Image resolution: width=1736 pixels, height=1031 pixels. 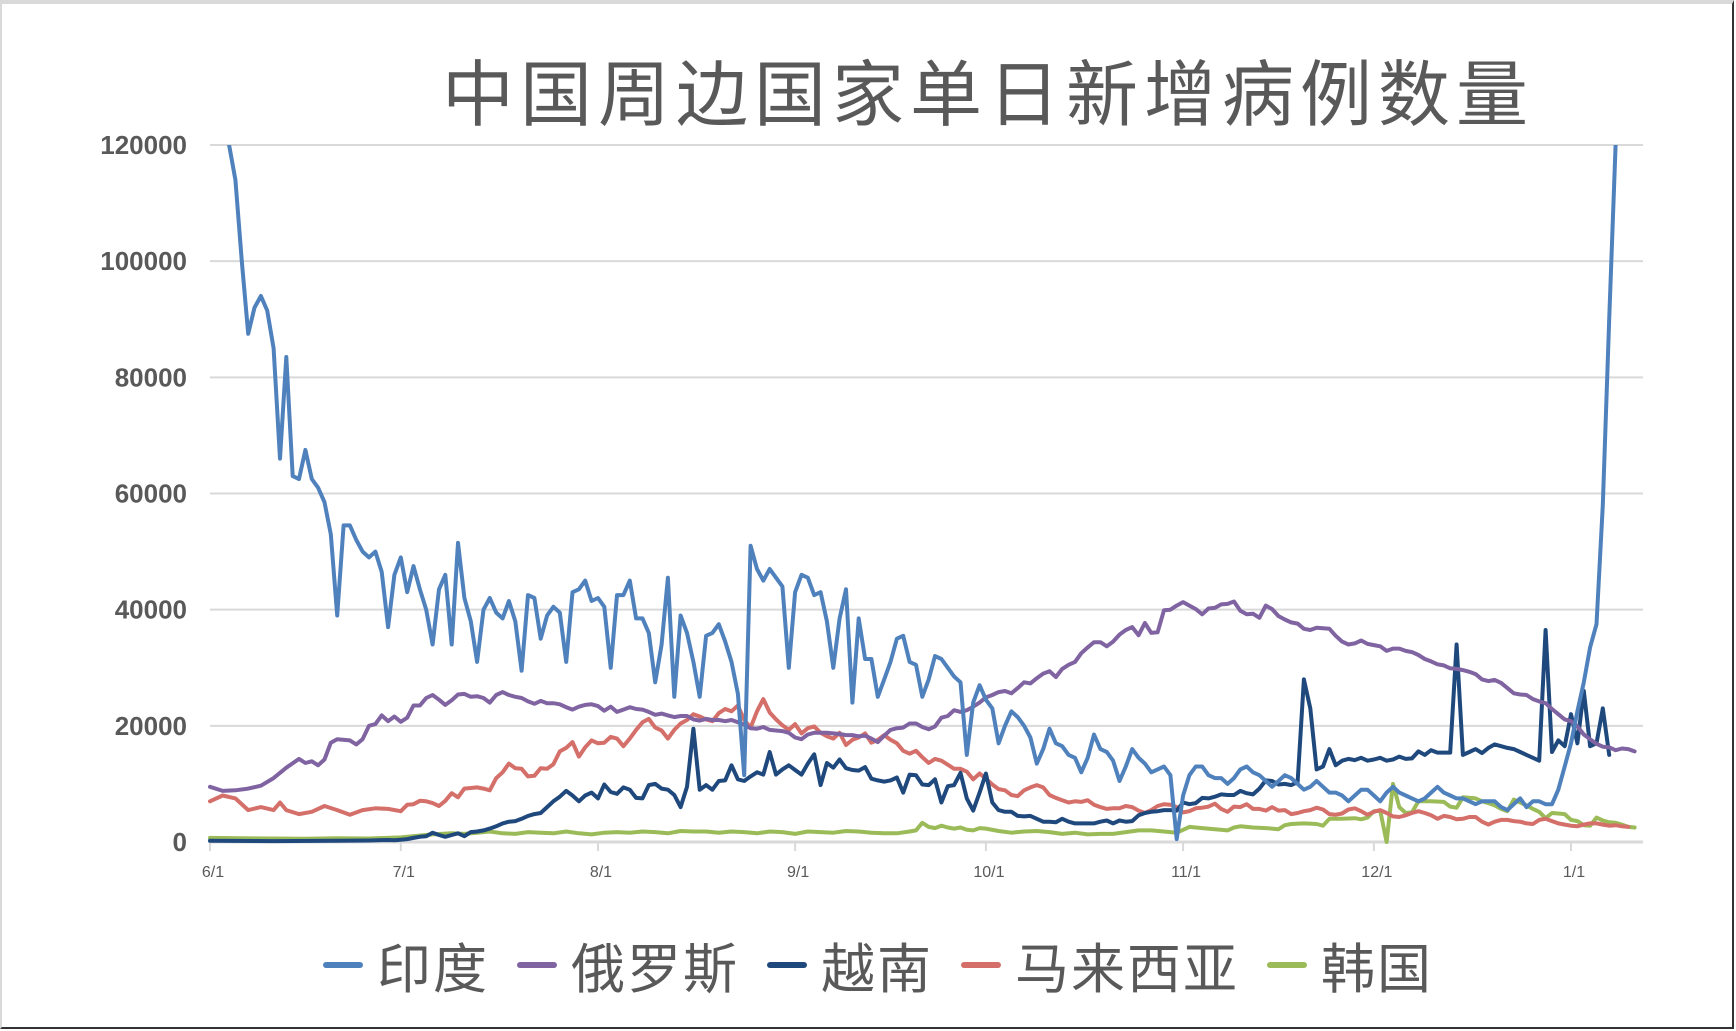 What do you see at coordinates (655, 969) in the screenshot?
I see `legend-label: 俄罗斯` at bounding box center [655, 969].